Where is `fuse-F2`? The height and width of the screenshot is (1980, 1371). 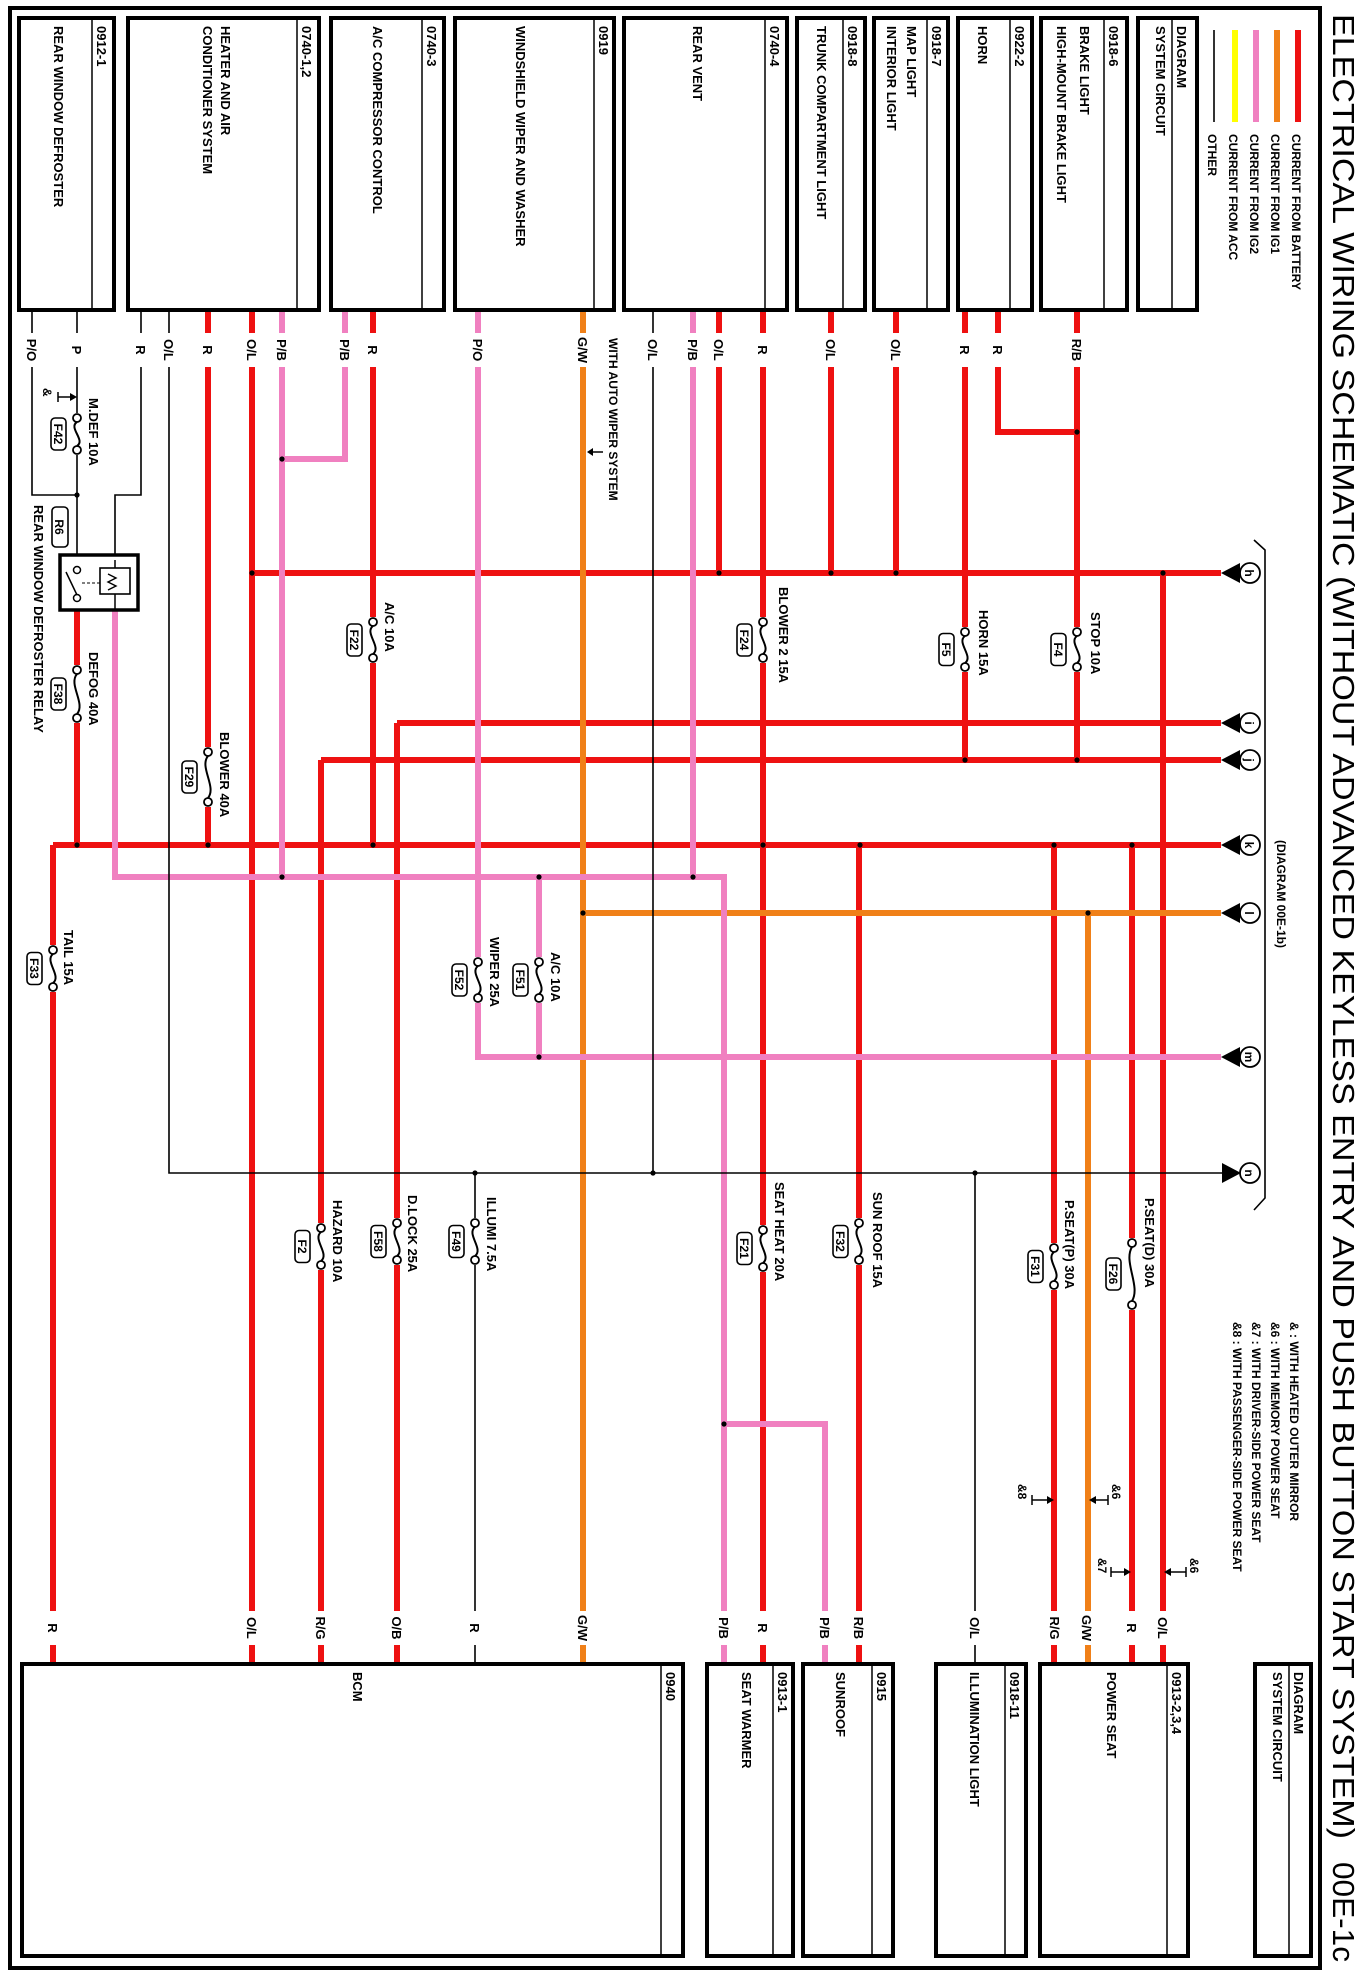 fuse-F2 is located at coordinates (311, 1246).